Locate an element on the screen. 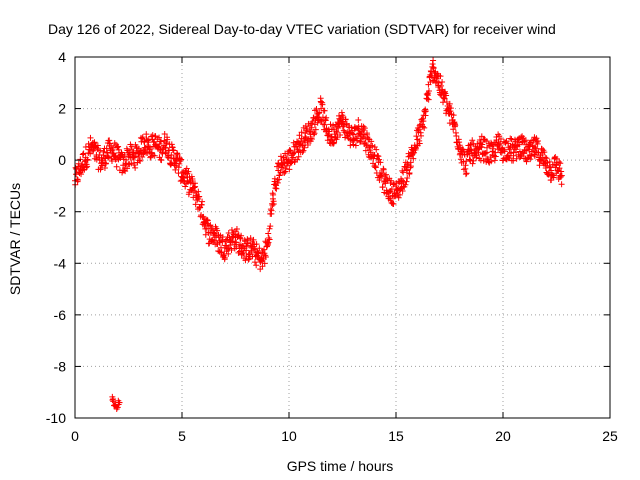  y-tick-label: -4 is located at coordinates (60, 263).